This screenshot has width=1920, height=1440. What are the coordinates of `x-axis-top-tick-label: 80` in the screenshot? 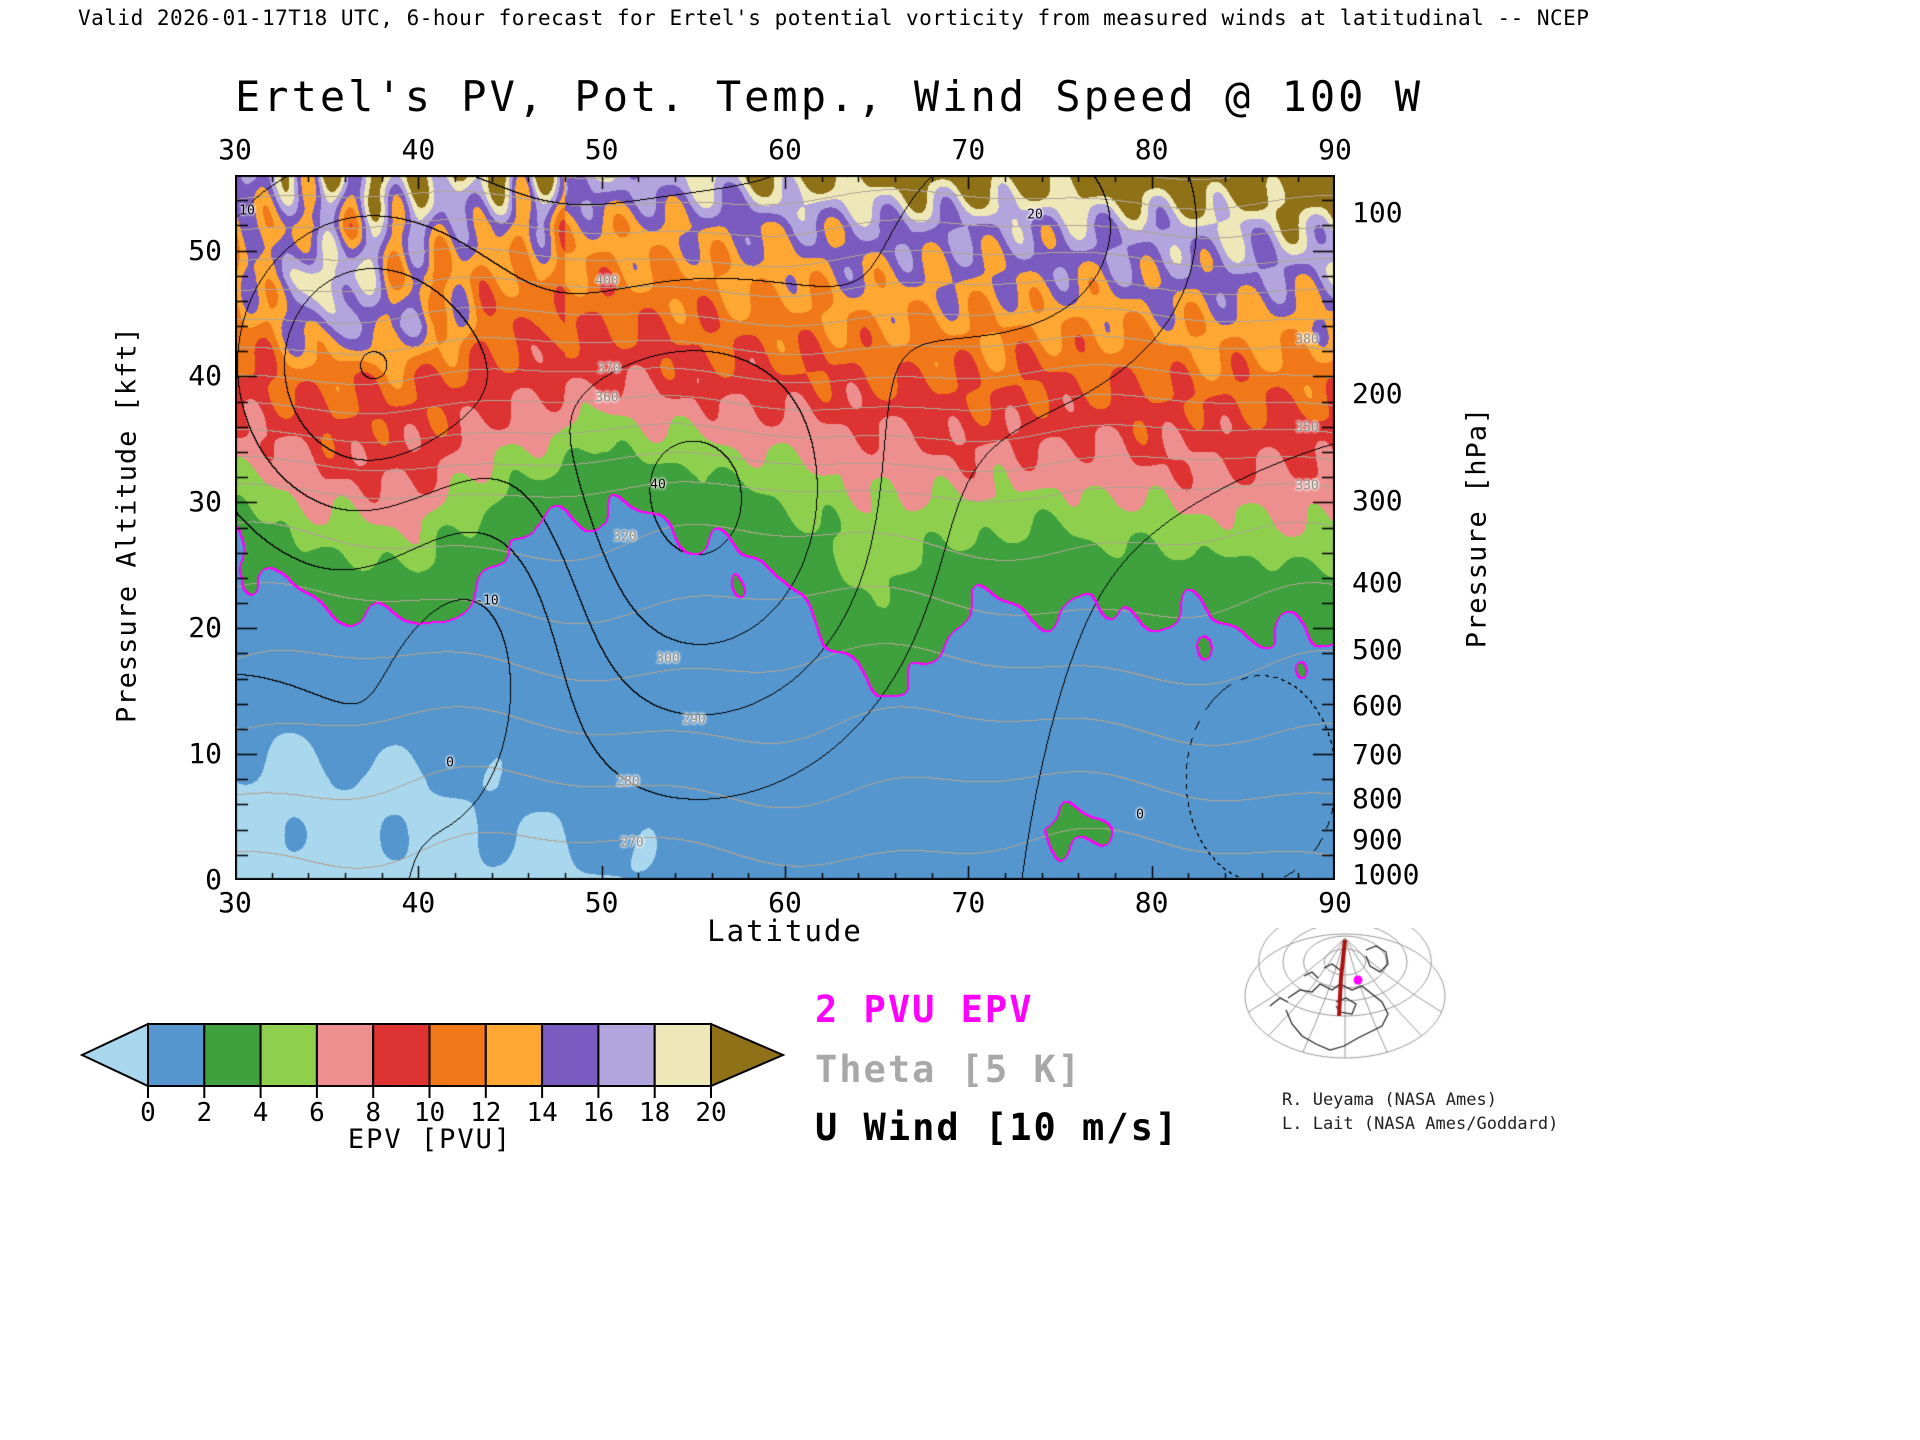 It's located at (1151, 149).